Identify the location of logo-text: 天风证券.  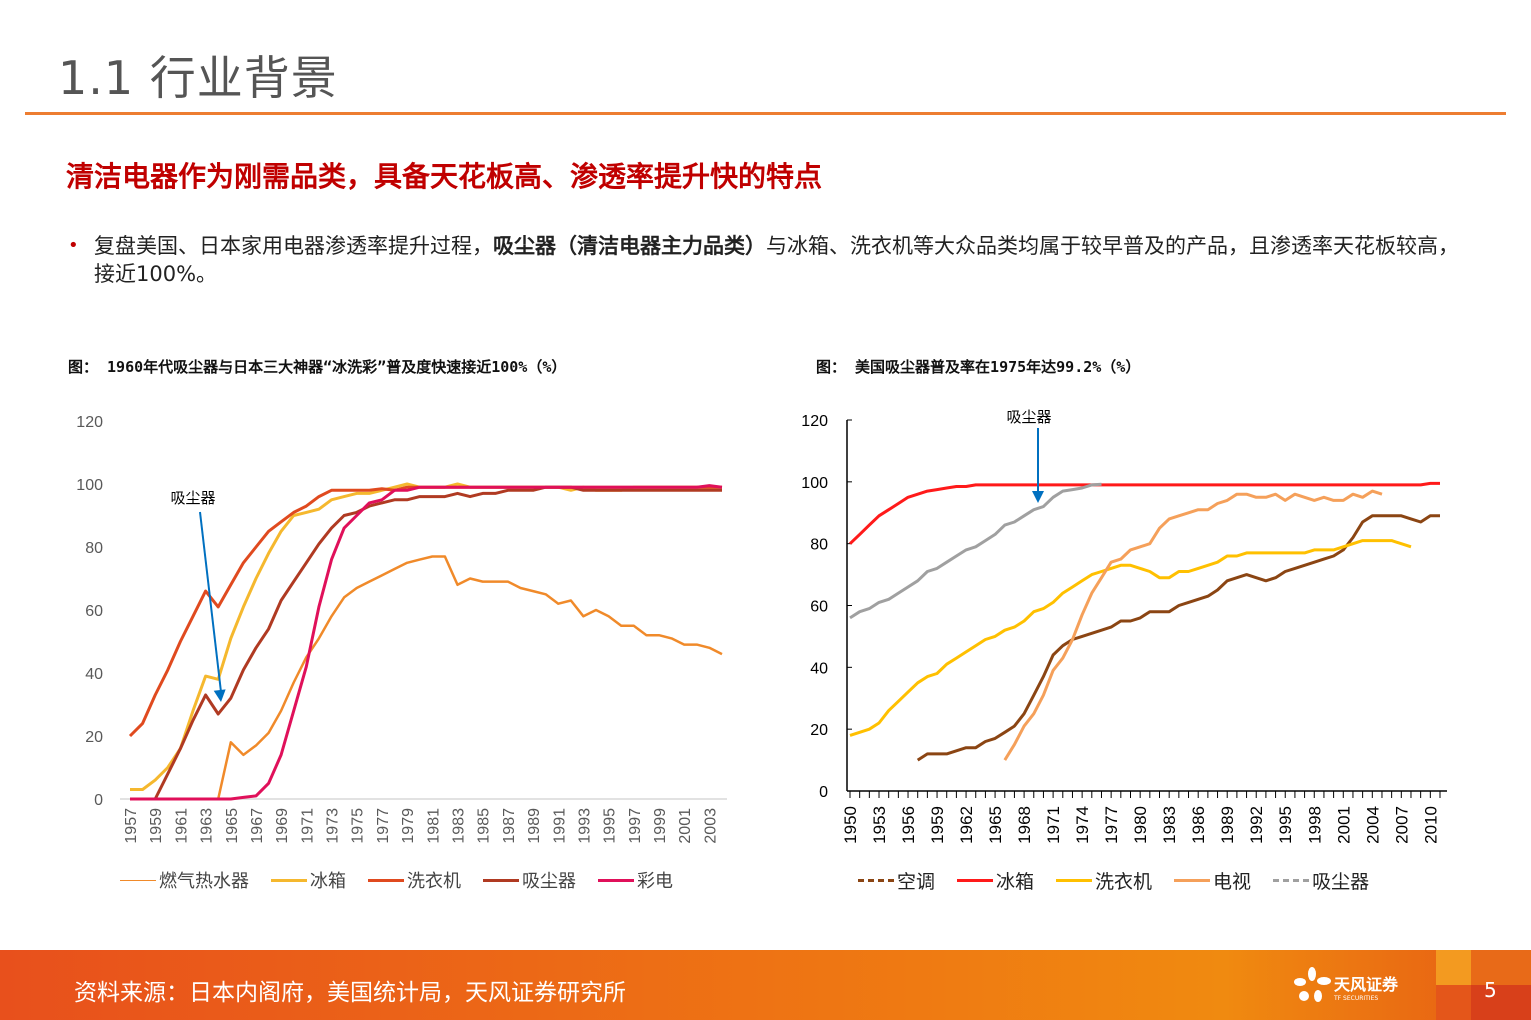
(1366, 984).